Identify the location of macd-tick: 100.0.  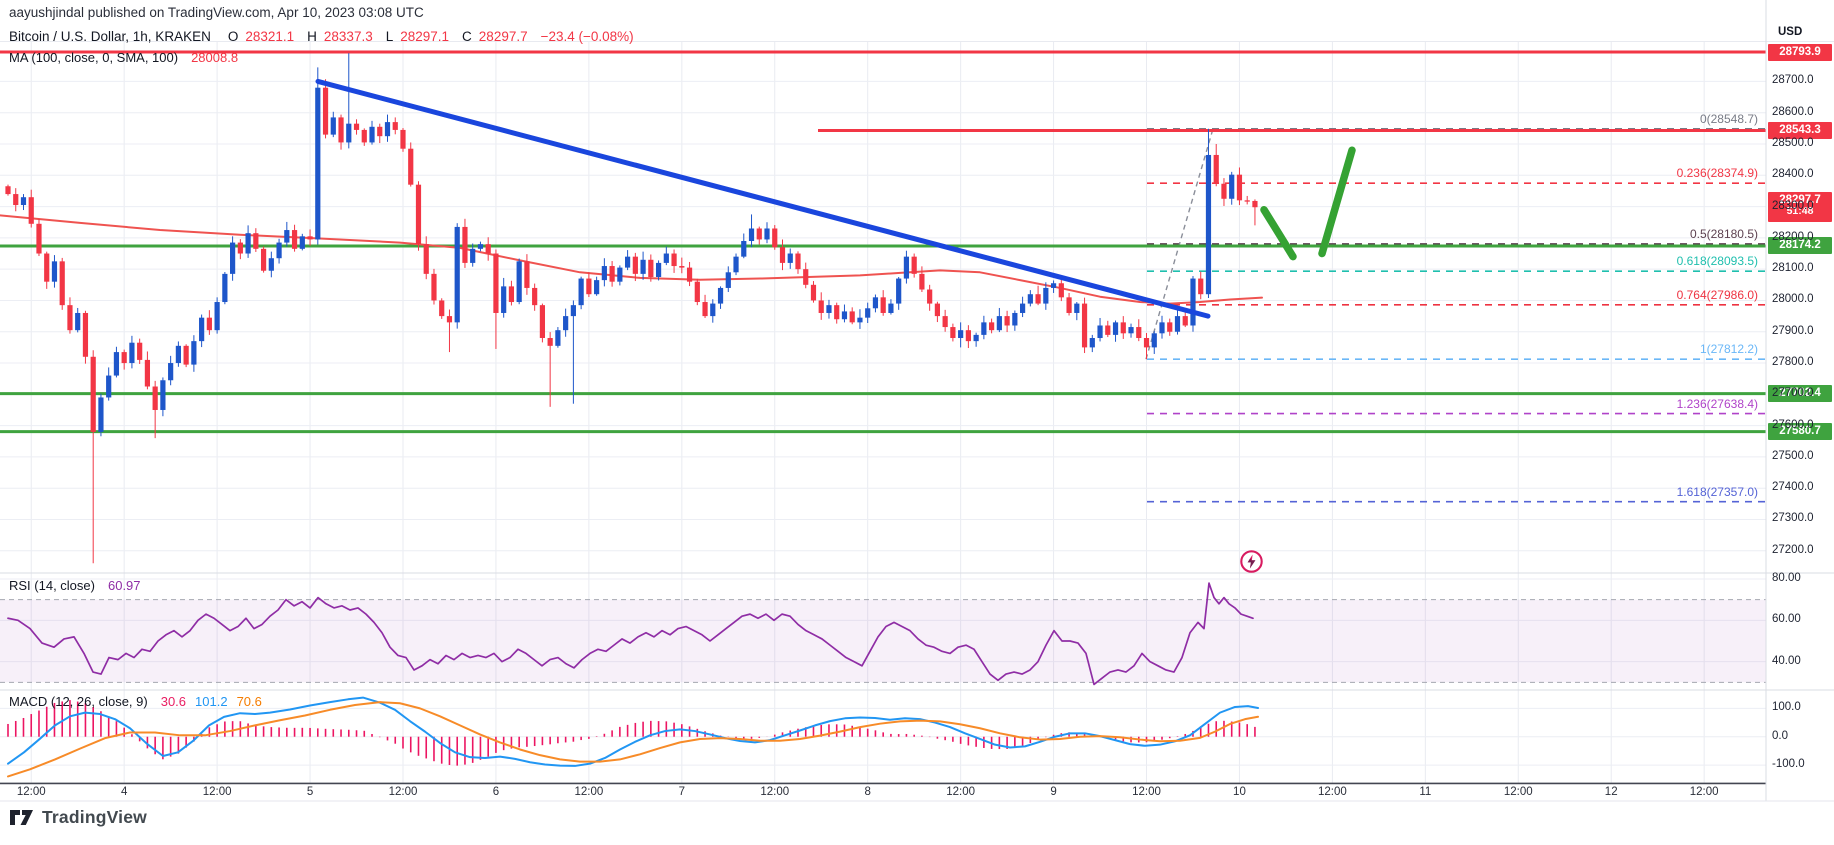
(1786, 707).